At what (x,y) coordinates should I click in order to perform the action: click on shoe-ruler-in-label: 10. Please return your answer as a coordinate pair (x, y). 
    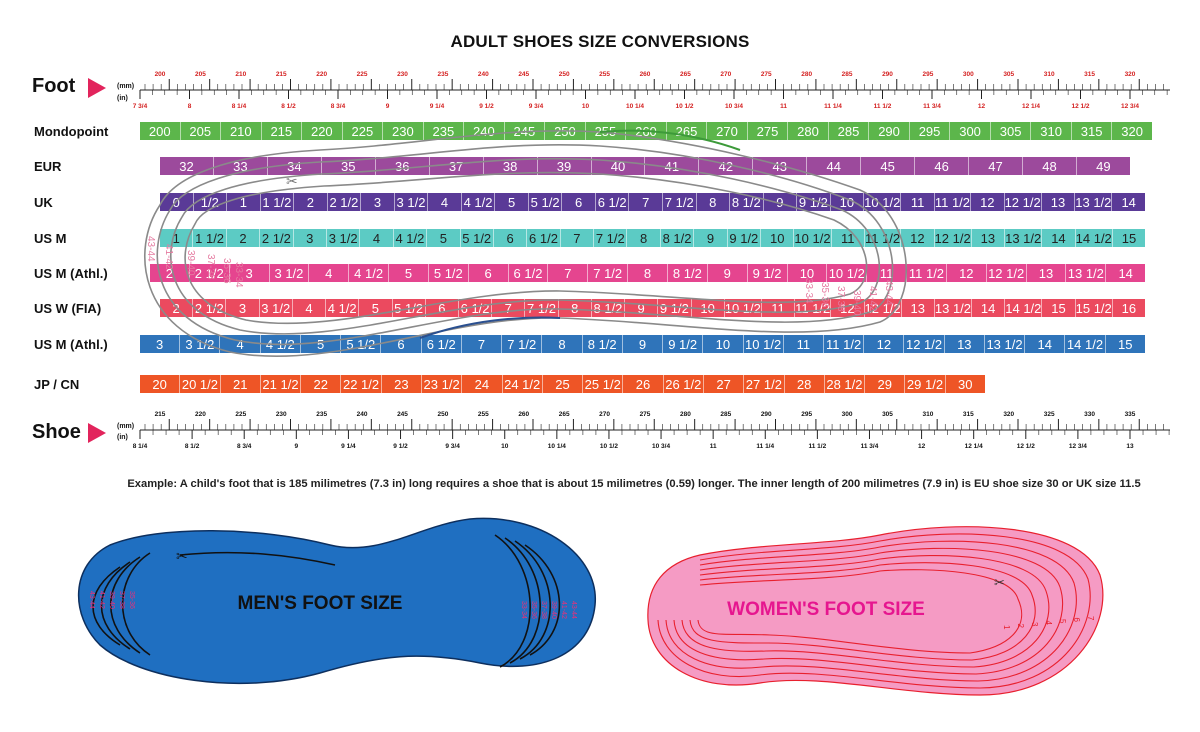
    Looking at the image, I should click on (505, 446).